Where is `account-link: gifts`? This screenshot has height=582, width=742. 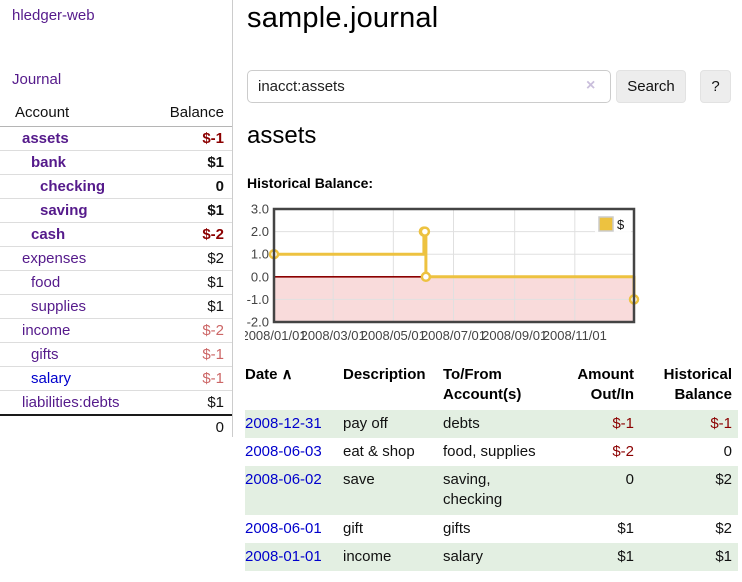 account-link: gifts is located at coordinates (45, 354).